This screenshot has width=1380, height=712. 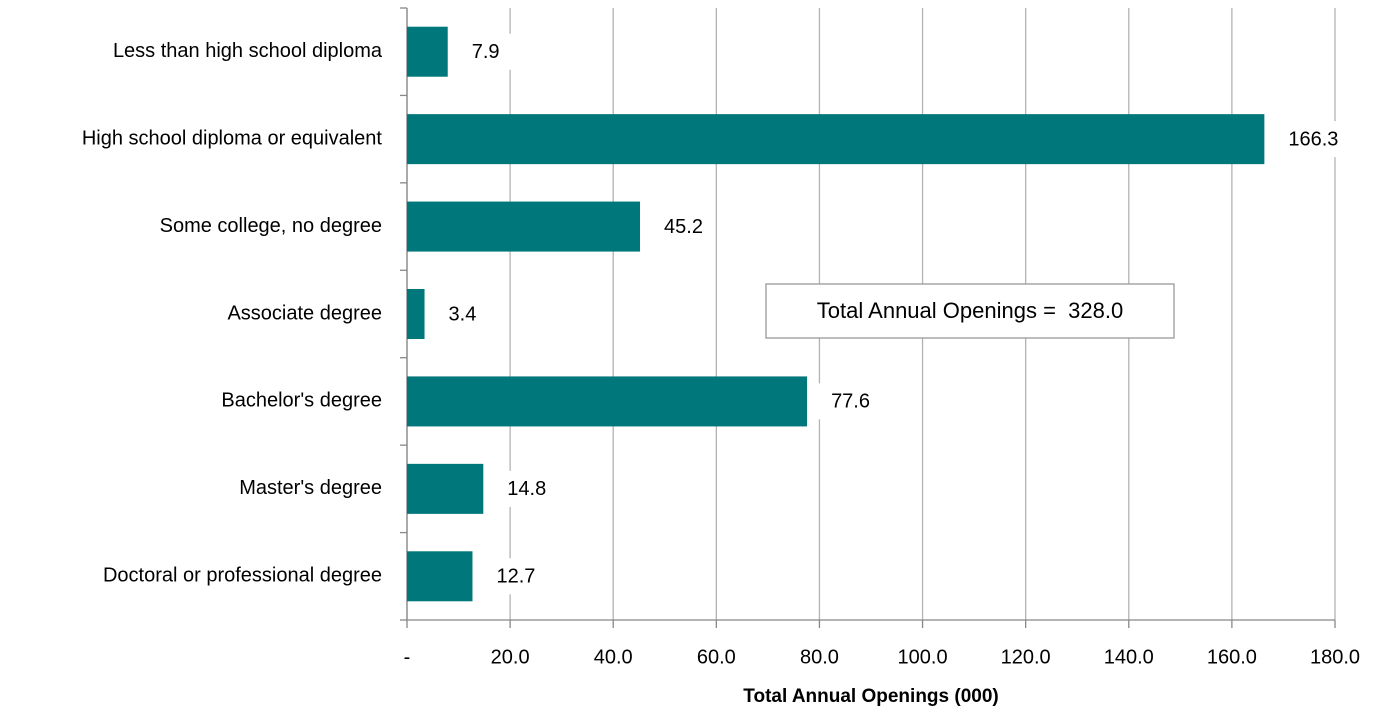 What do you see at coordinates (819, 657) in the screenshot?
I see `x-tick-label: 80.0` at bounding box center [819, 657].